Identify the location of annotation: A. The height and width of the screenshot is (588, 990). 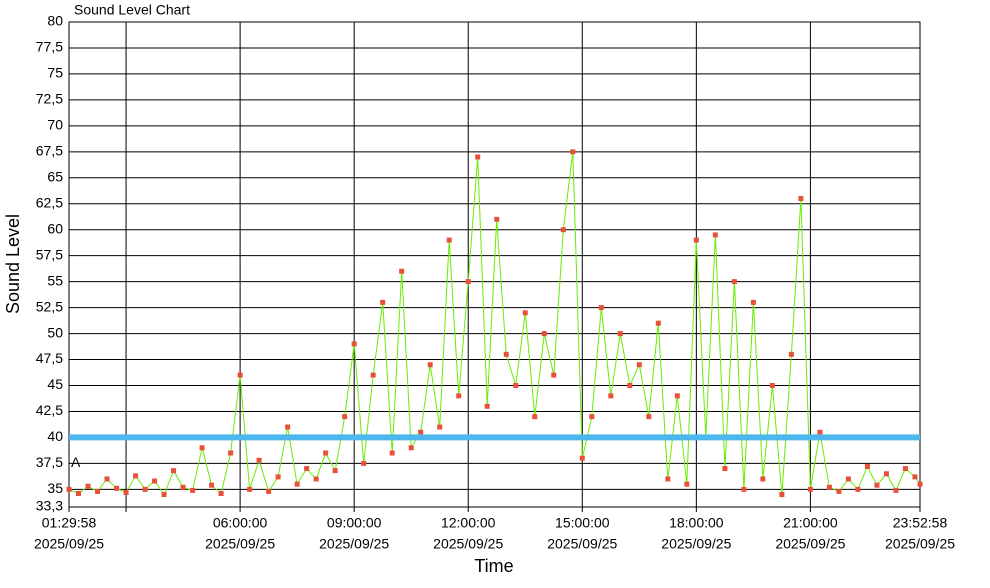
(76, 462).